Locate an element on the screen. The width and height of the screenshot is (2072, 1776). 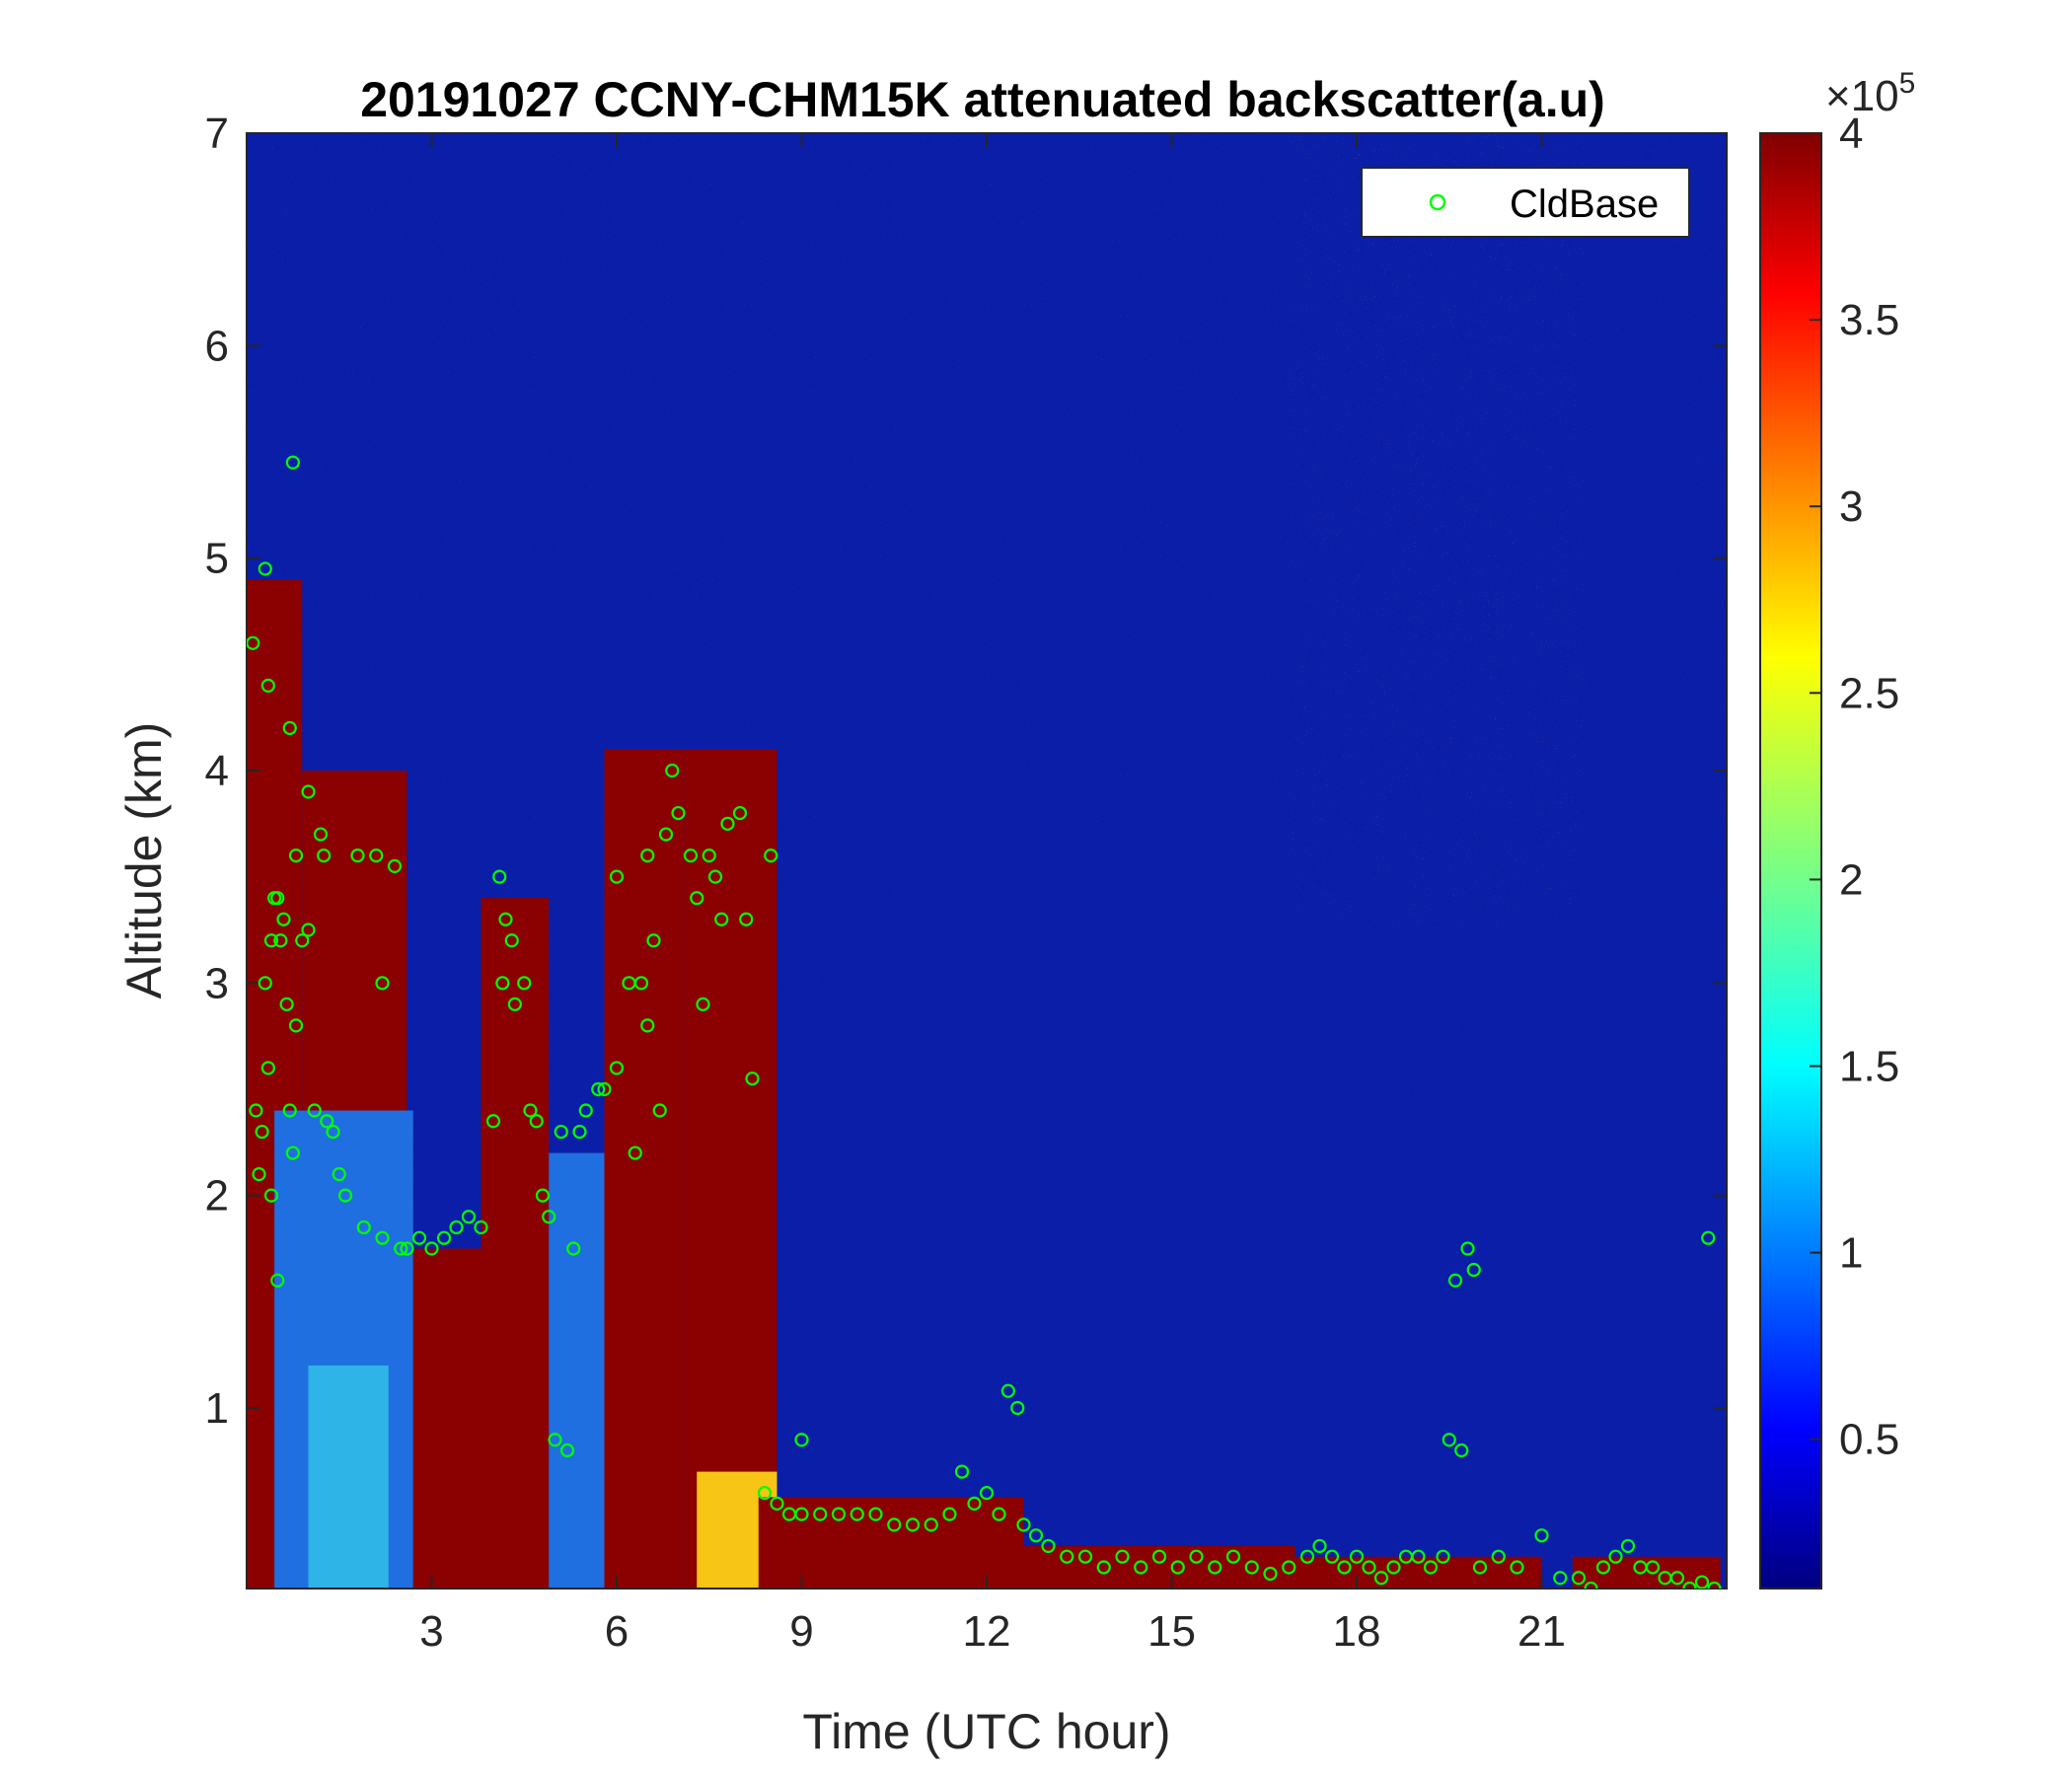
legend: CldBase is located at coordinates (1526, 203).